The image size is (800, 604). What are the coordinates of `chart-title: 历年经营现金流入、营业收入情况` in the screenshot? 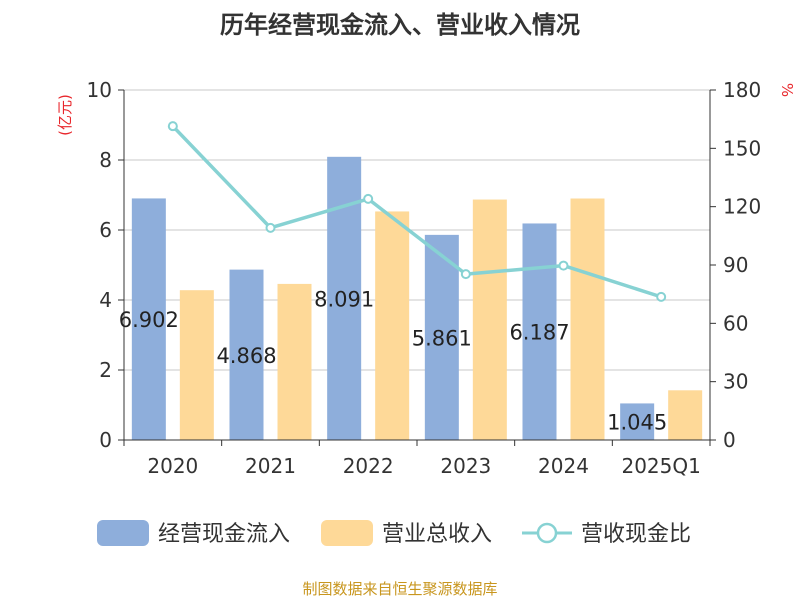 It's located at (400, 25).